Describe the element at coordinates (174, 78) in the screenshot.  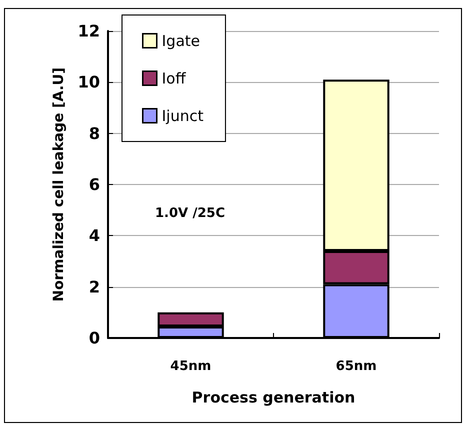
I see `legend-label: Ioff` at that location.